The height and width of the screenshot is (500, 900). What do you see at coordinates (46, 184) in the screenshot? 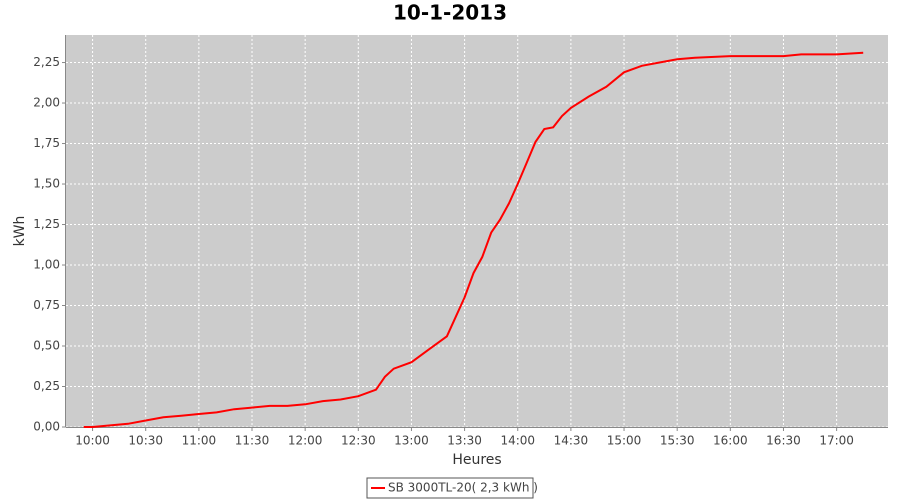
I see `y-tick-label: 1,50` at bounding box center [46, 184].